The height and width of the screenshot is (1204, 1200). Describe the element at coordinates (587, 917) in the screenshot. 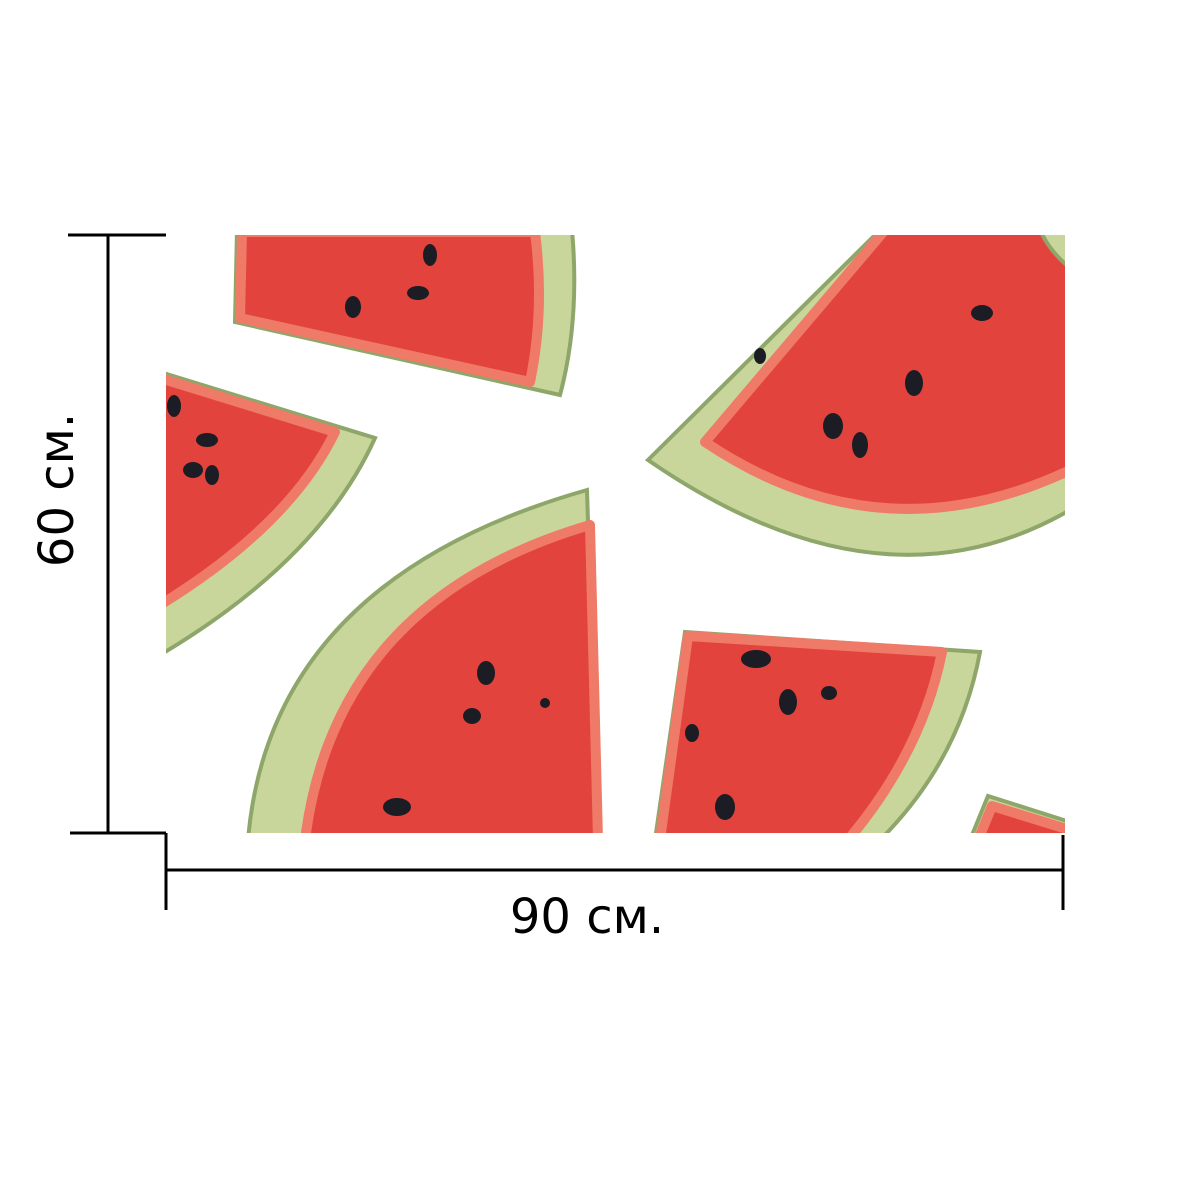

I see `width-label: 90 см.` at that location.